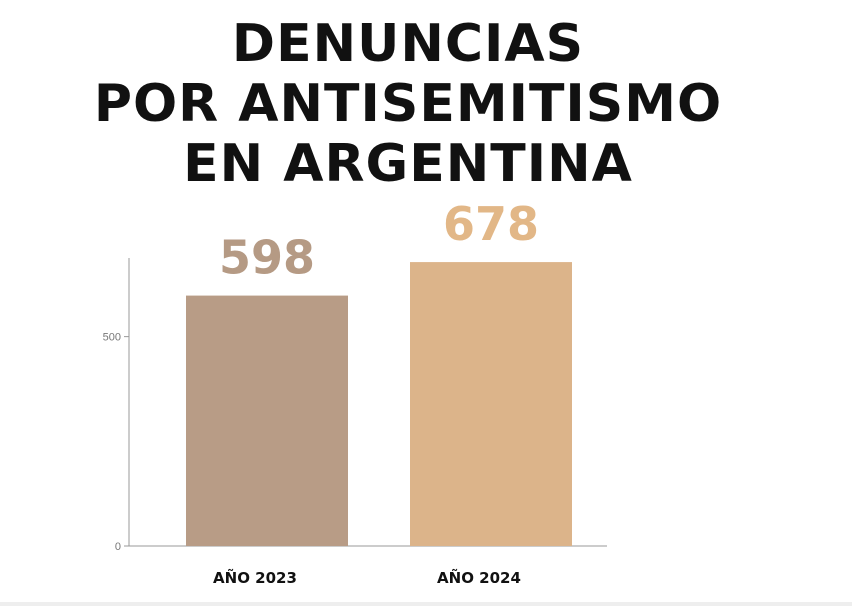 Image resolution: width=852 pixels, height=606 pixels. I want to click on y-axis-ticks: 0 500, so click(116, 442).